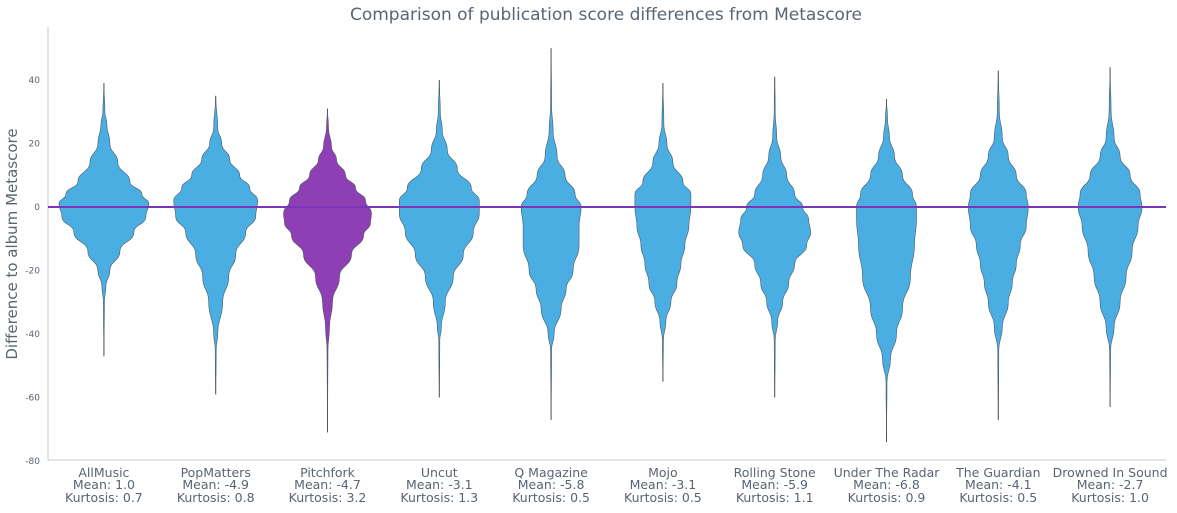  I want to click on violin-allmusic, so click(104, 220).